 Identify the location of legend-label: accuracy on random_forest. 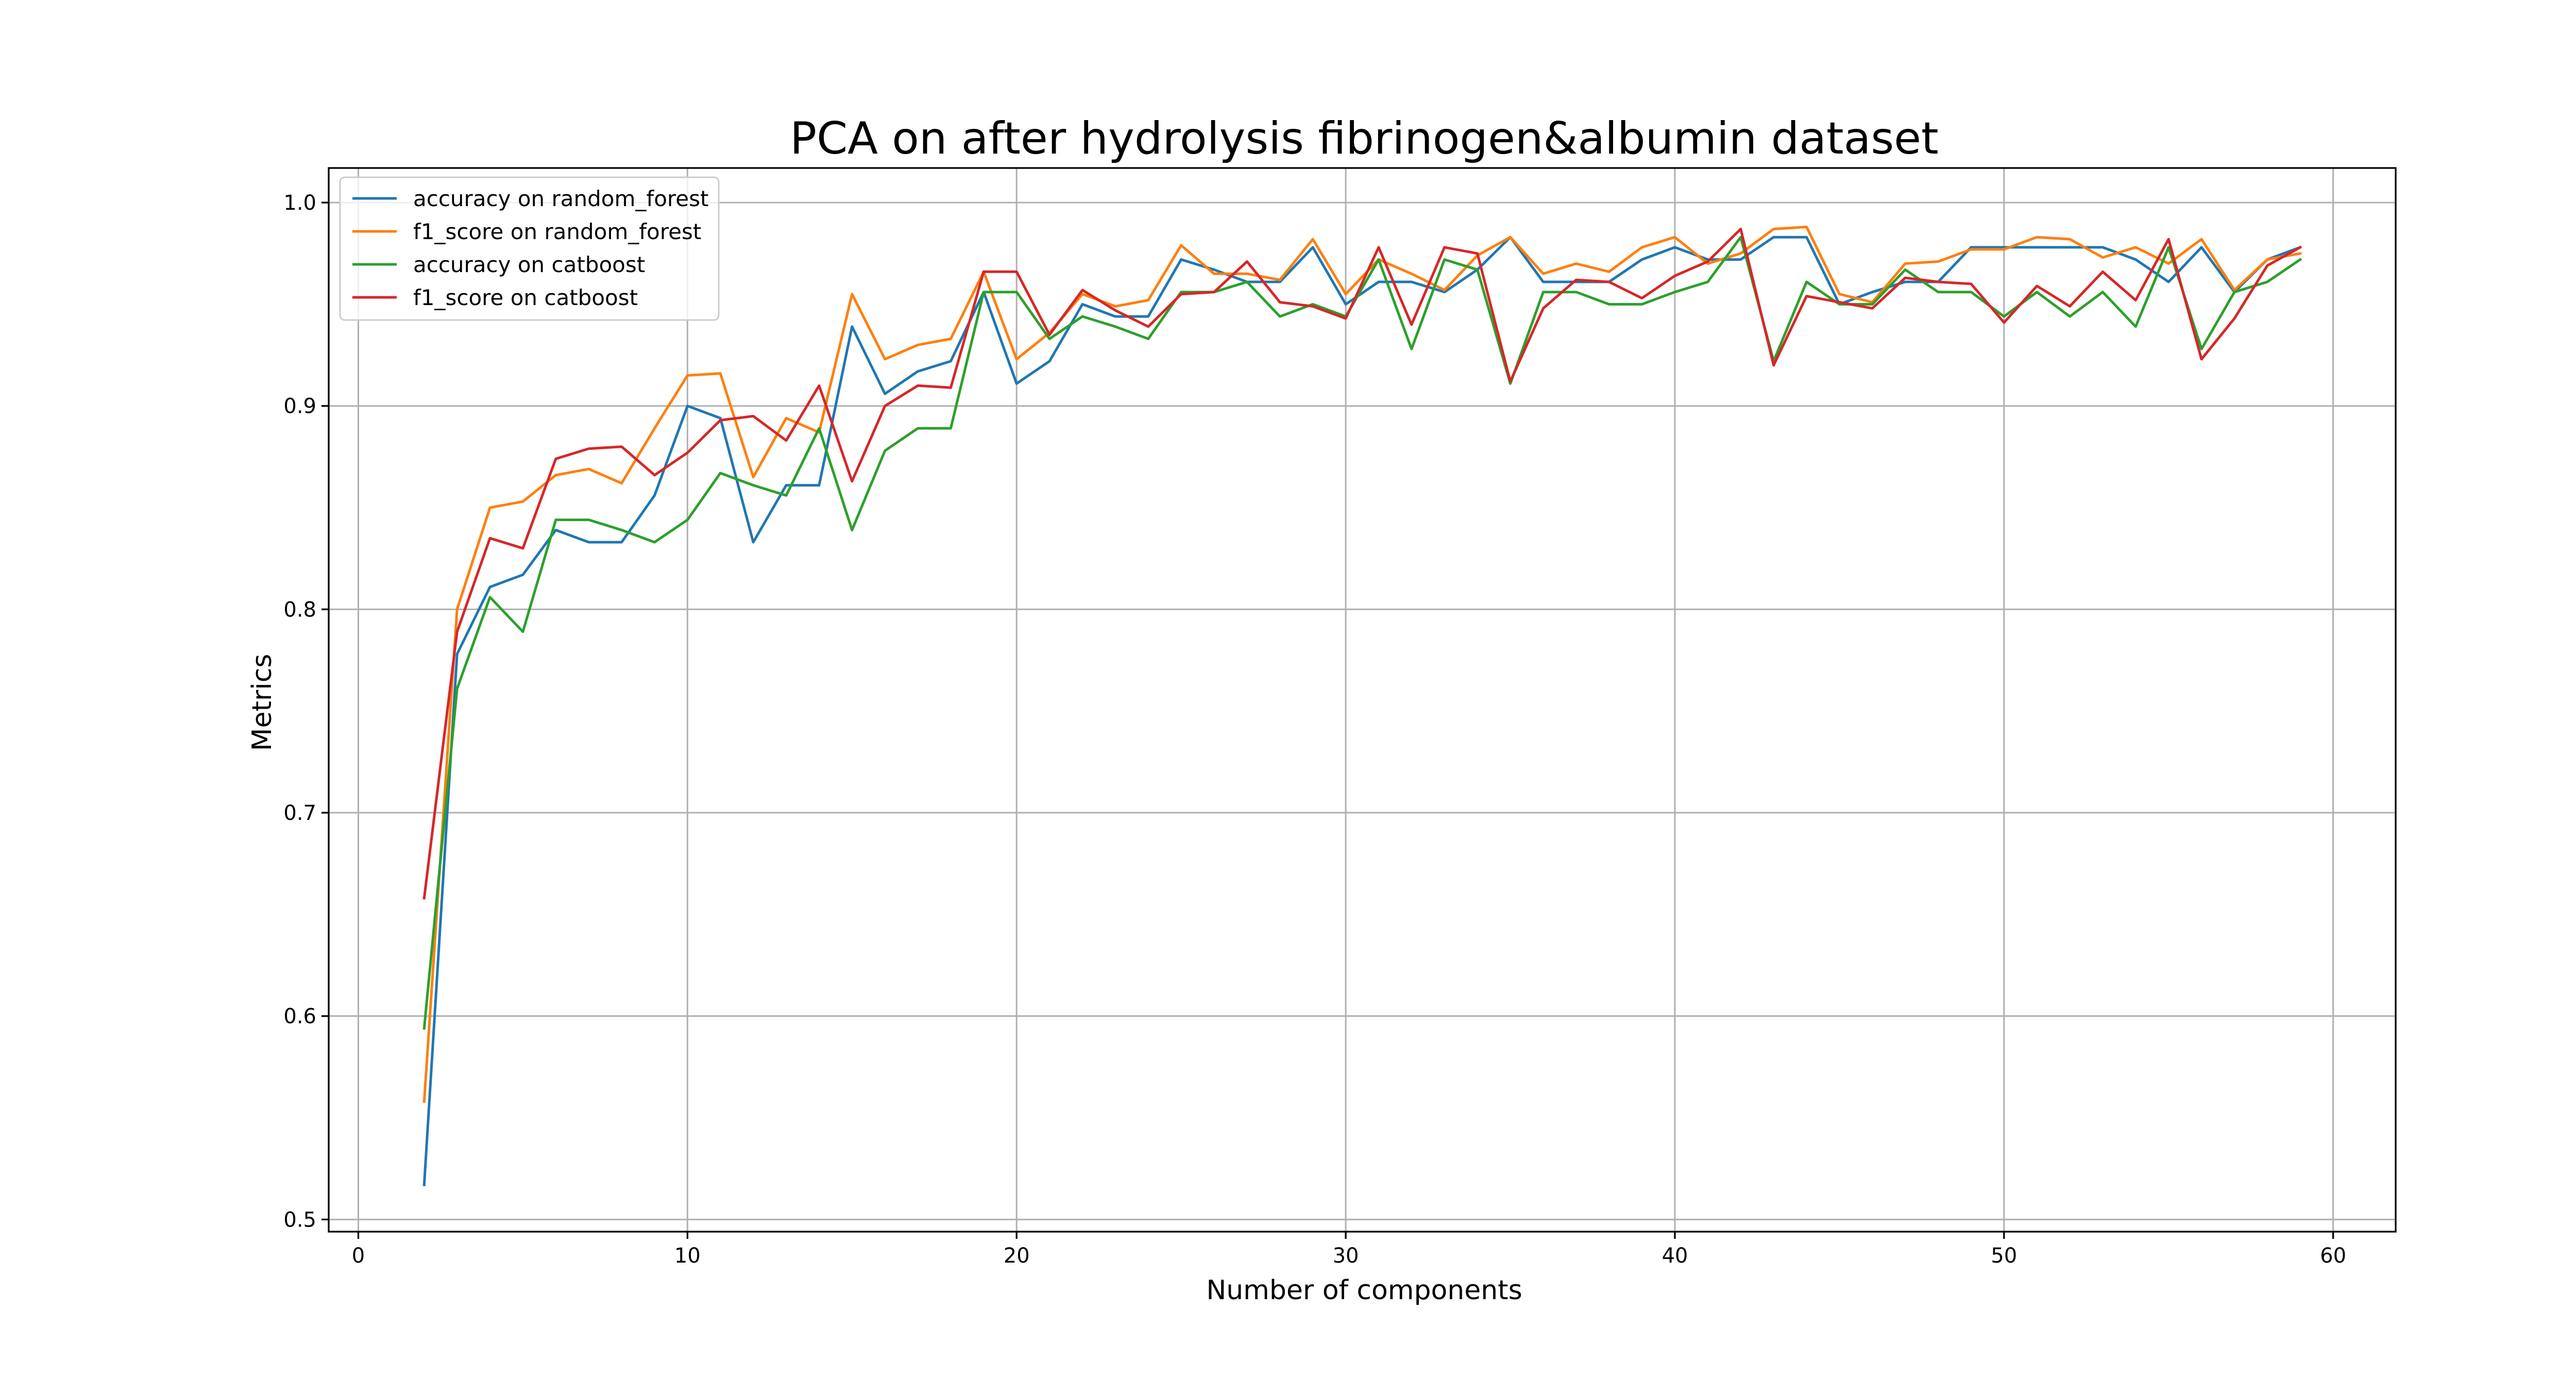
(560, 198).